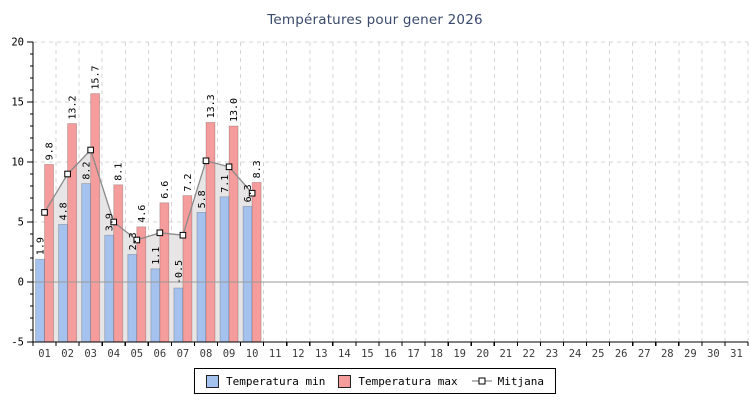  Describe the element at coordinates (41, 246) in the screenshot. I see `value-label-min-01: 1.9` at that location.